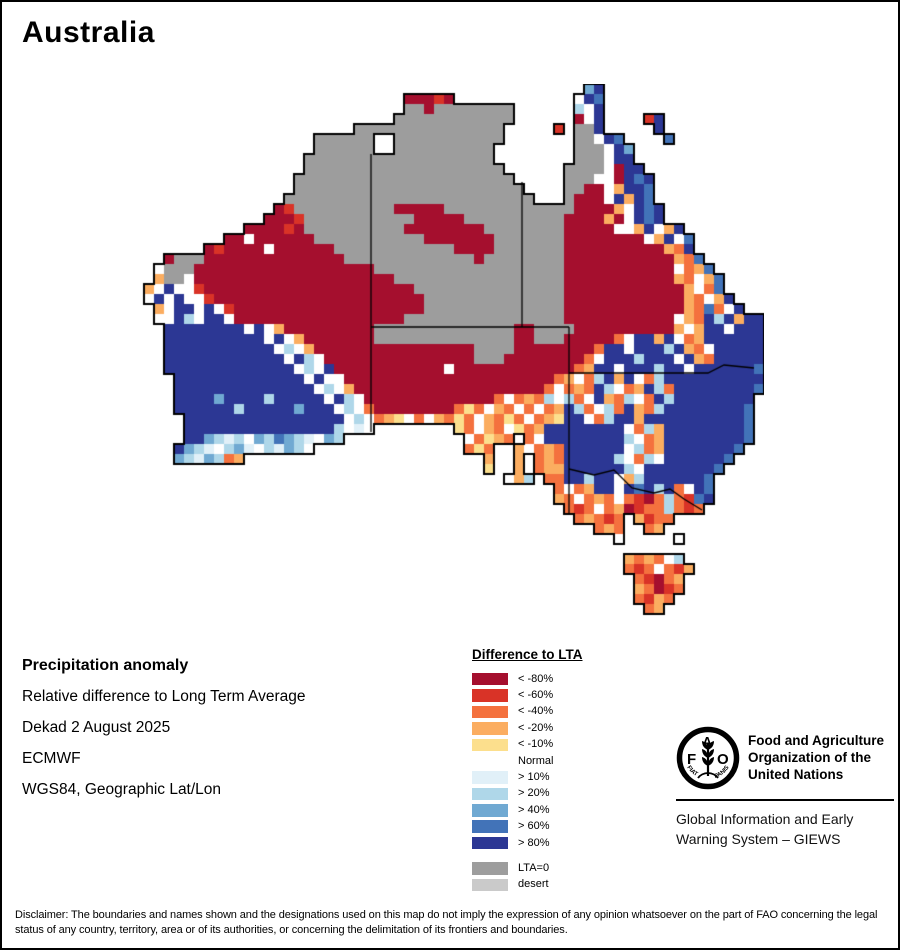 The height and width of the screenshot is (950, 900). Describe the element at coordinates (691, 759) in the screenshot. I see `svg-text: F` at that location.